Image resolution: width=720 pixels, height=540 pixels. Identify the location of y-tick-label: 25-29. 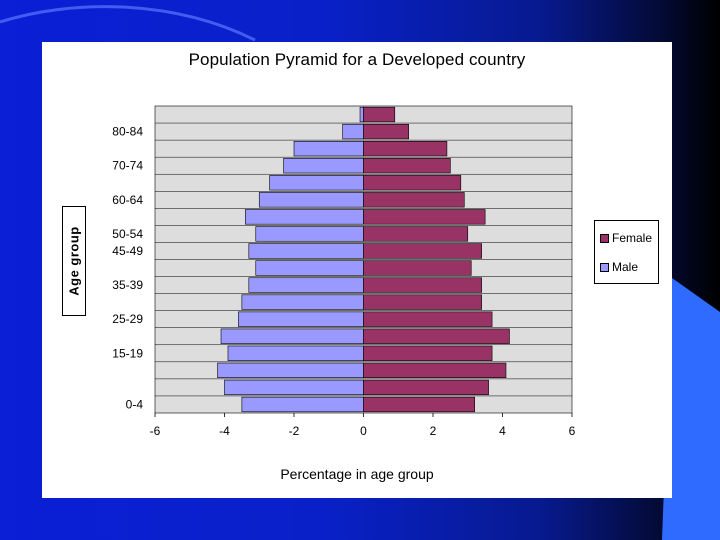
(127, 319).